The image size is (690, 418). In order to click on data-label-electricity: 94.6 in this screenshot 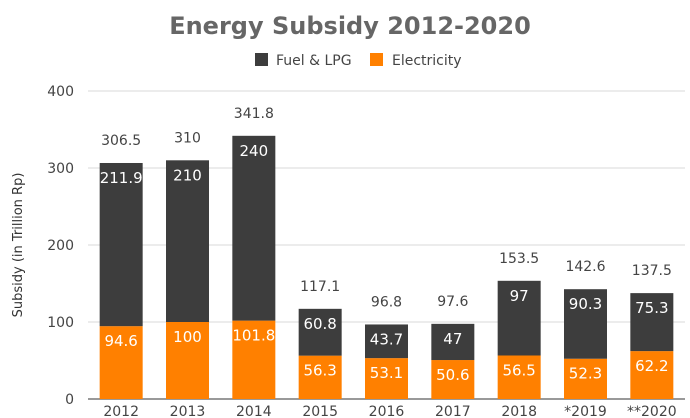, I will do `click(120, 341)`.